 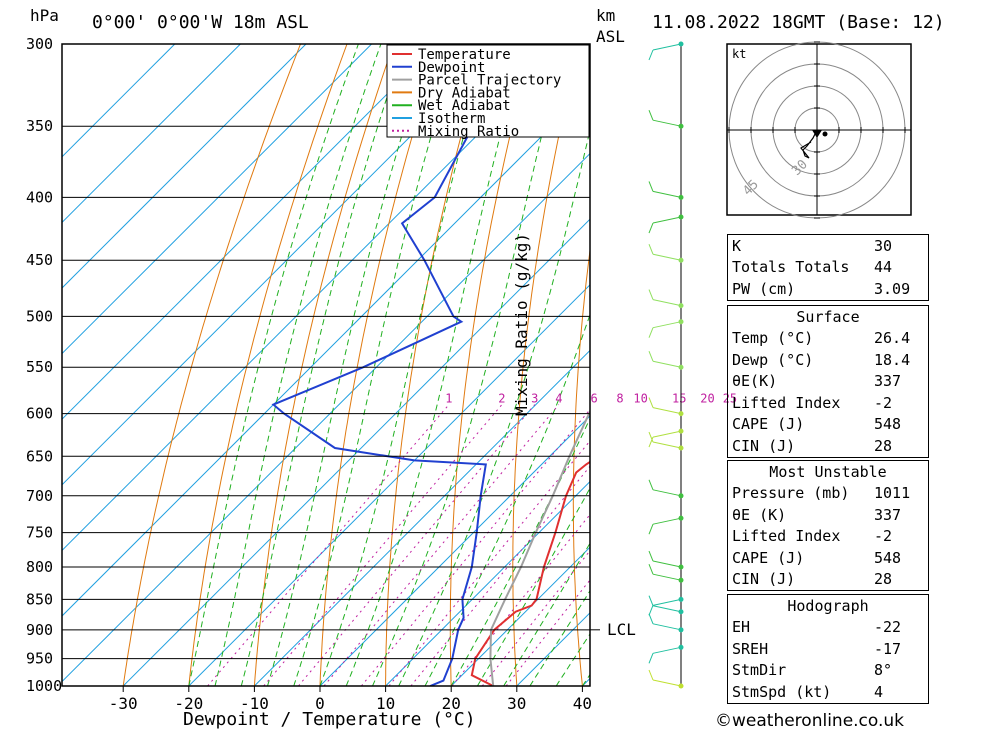 I want to click on mixing-ratio-label: 1, so click(x=448, y=399).